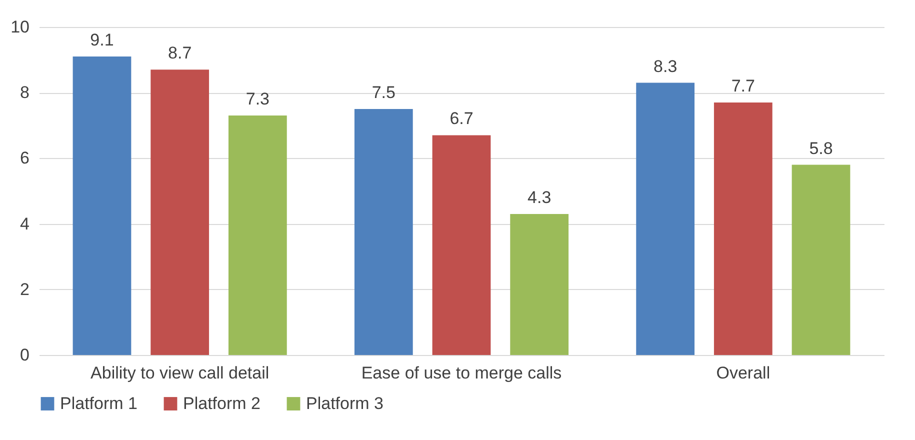 Image resolution: width=915 pixels, height=440 pixels. I want to click on y-tick-label: 10, so click(20, 27).